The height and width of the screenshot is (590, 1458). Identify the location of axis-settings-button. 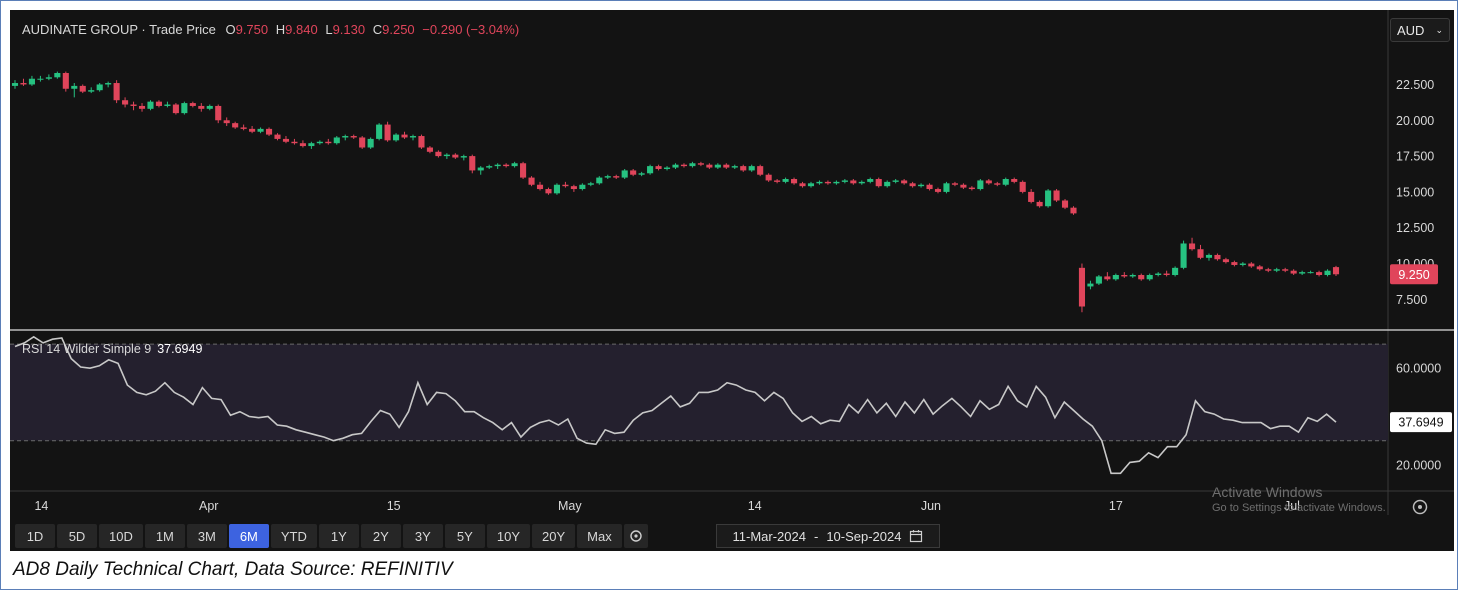
(1420, 507).